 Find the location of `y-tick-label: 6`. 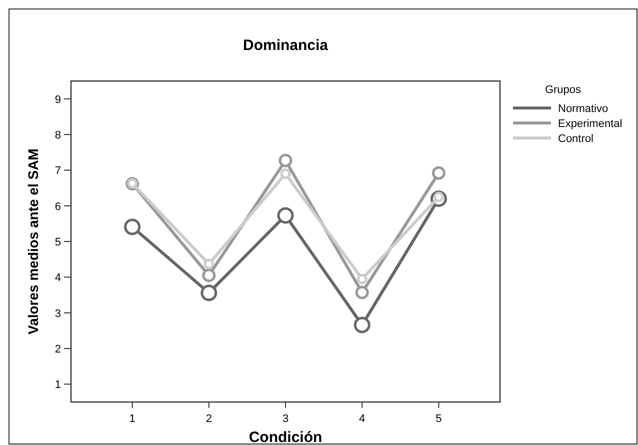

y-tick-label: 6 is located at coordinates (57, 206).